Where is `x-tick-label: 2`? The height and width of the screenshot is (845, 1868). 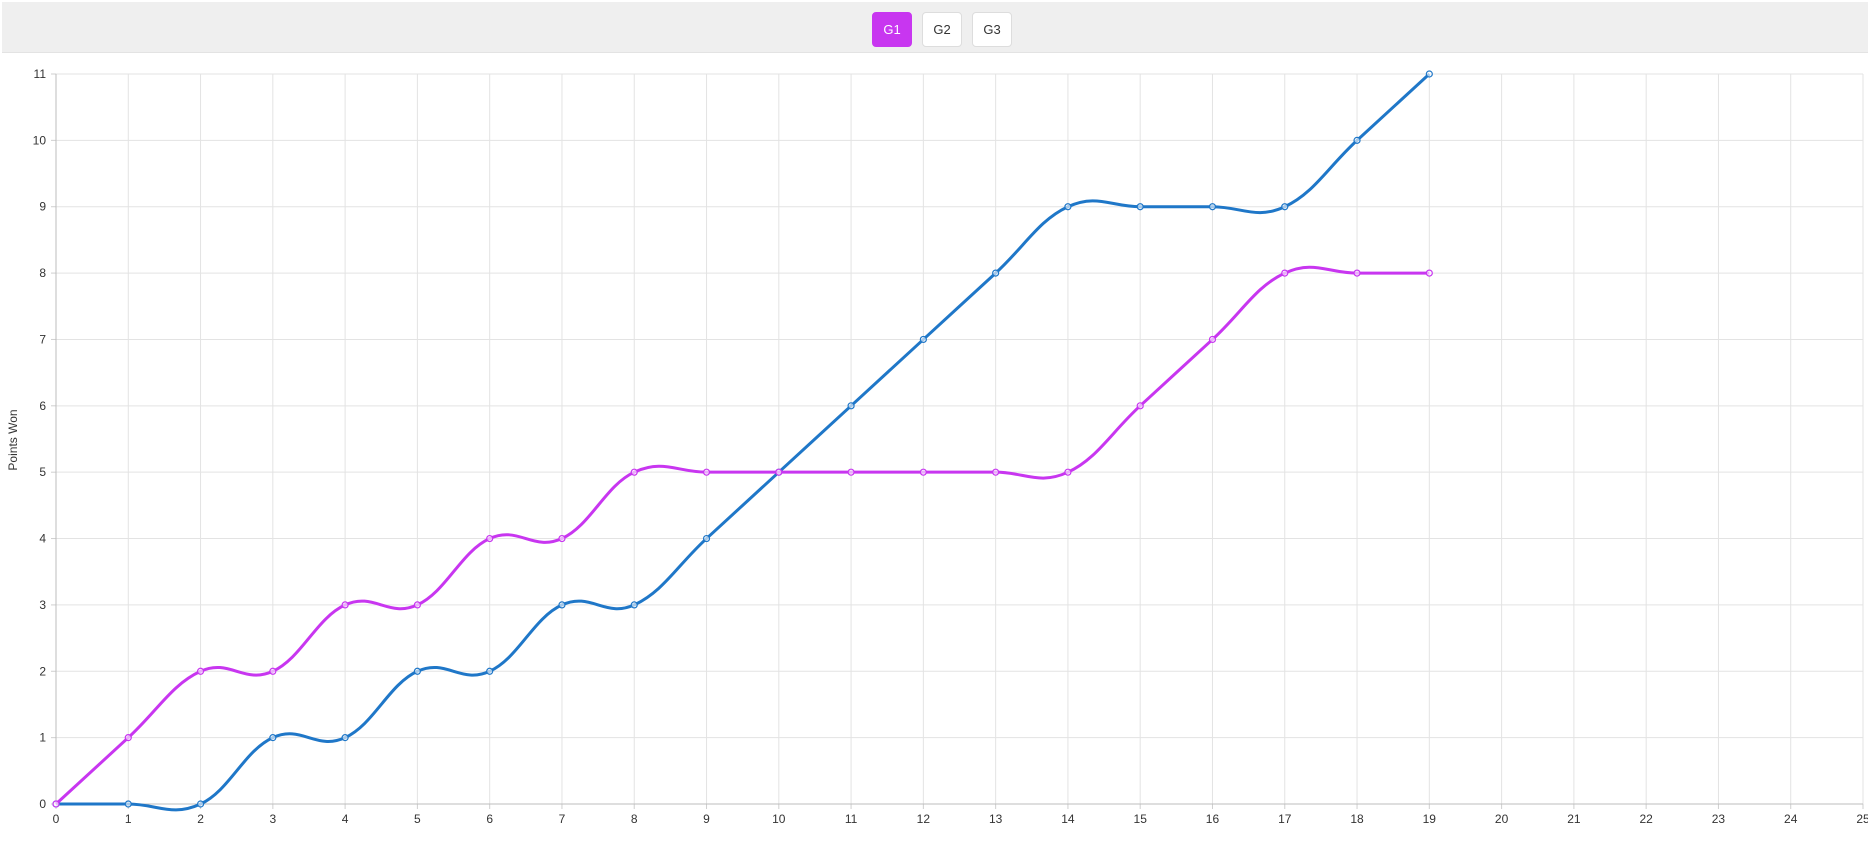 x-tick-label: 2 is located at coordinates (200, 819).